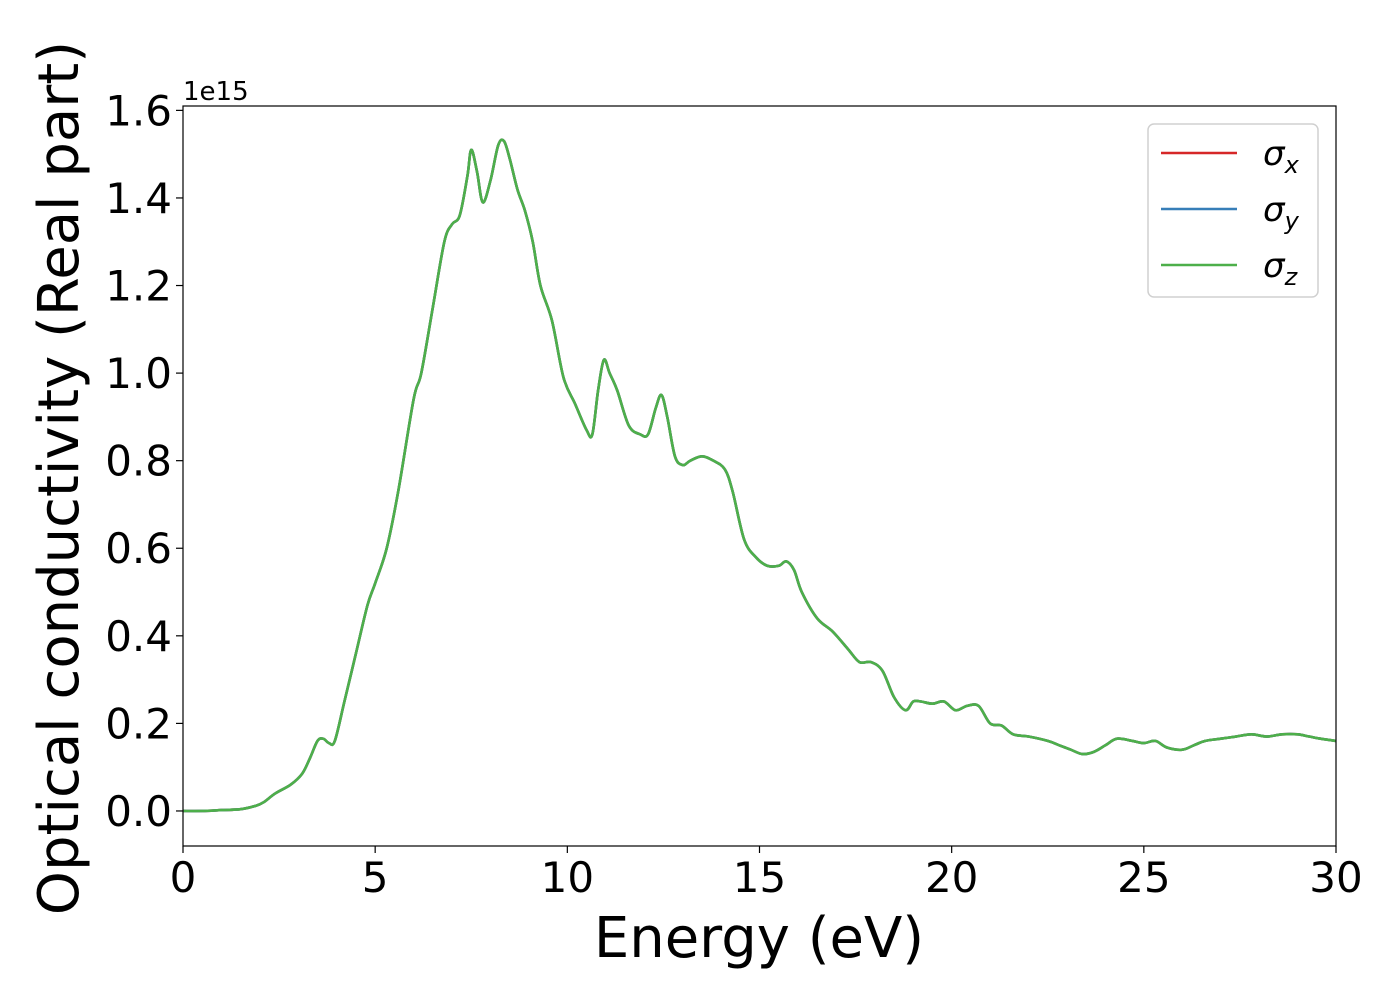  Describe the element at coordinates (138, 461) in the screenshot. I see `y-tick-label: 0.8` at that location.